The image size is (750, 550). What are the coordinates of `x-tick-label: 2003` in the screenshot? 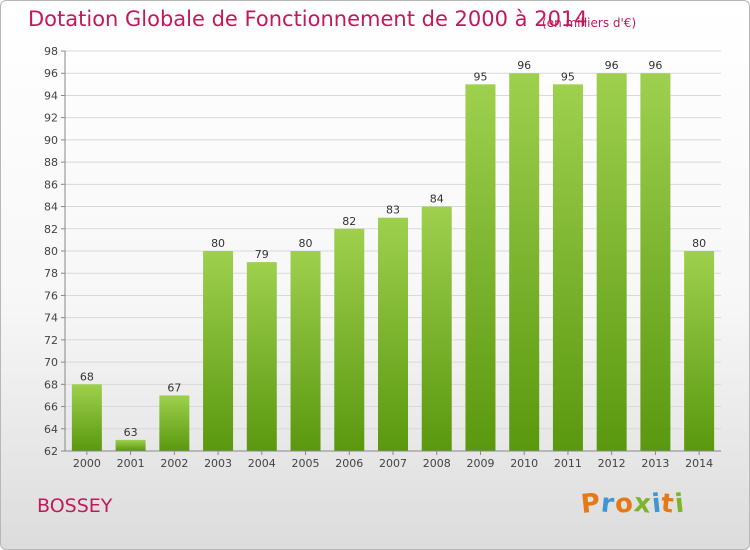 It's located at (218, 463).